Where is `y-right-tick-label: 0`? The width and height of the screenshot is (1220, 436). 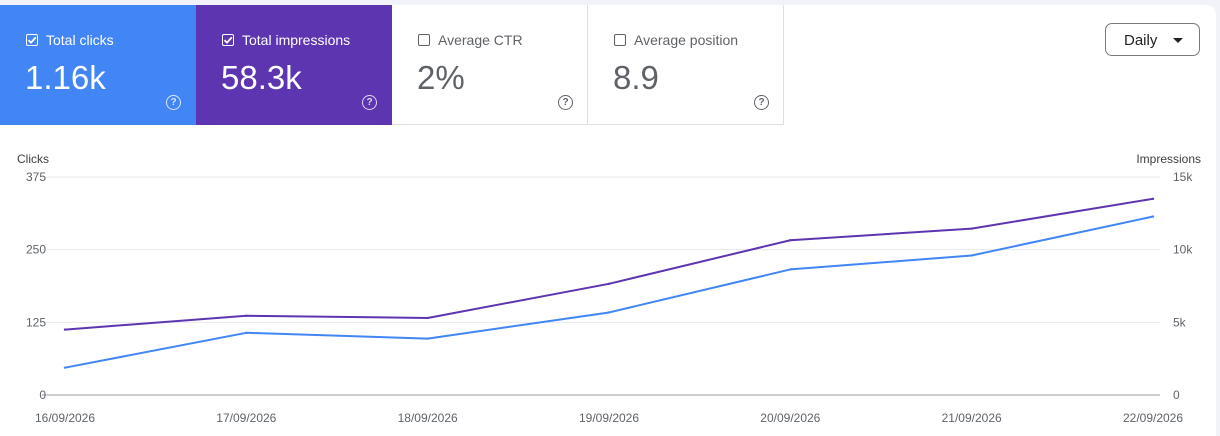
y-right-tick-label: 0 is located at coordinates (1176, 395).